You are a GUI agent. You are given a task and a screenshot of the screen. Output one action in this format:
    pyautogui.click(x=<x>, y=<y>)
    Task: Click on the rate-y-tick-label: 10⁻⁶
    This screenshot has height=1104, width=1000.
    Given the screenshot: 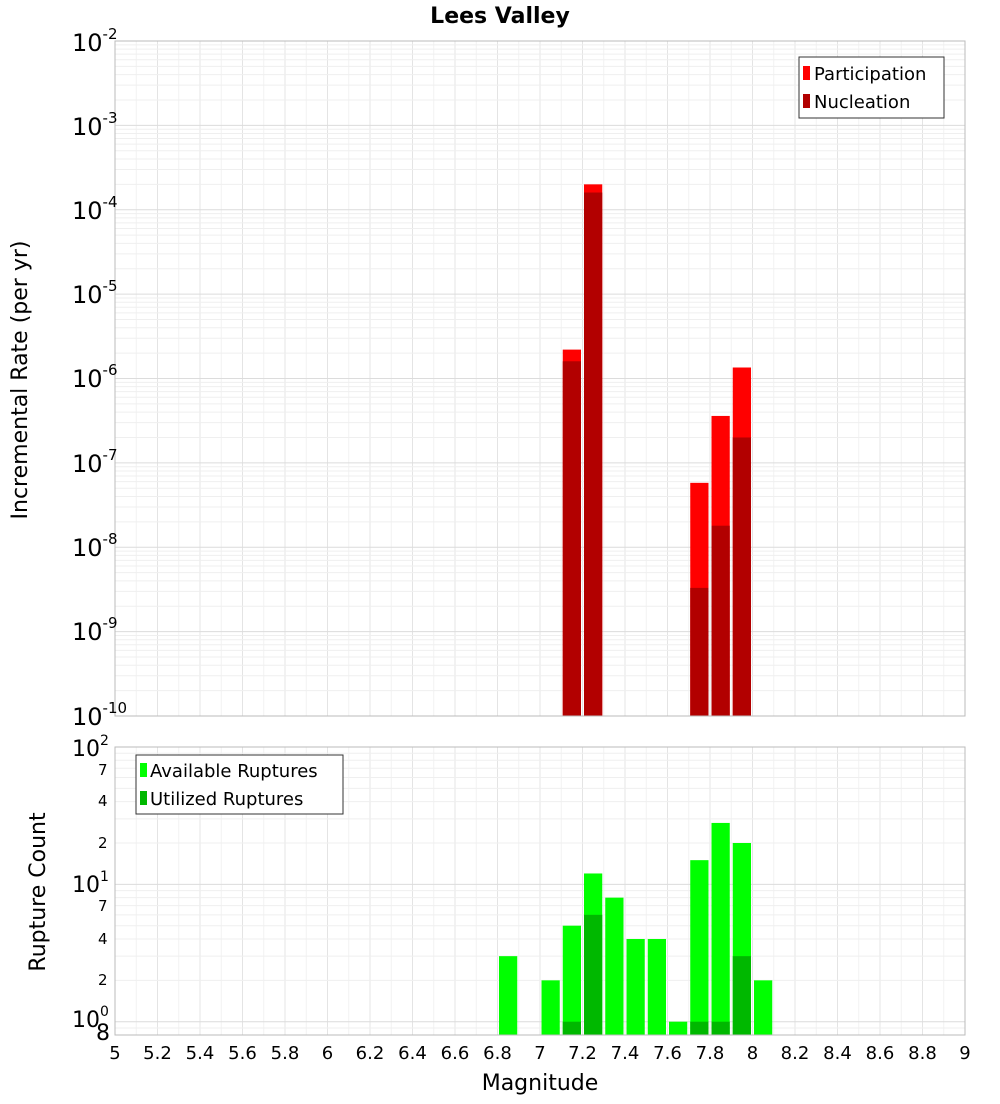 What is the action you would take?
    pyautogui.click(x=95, y=377)
    